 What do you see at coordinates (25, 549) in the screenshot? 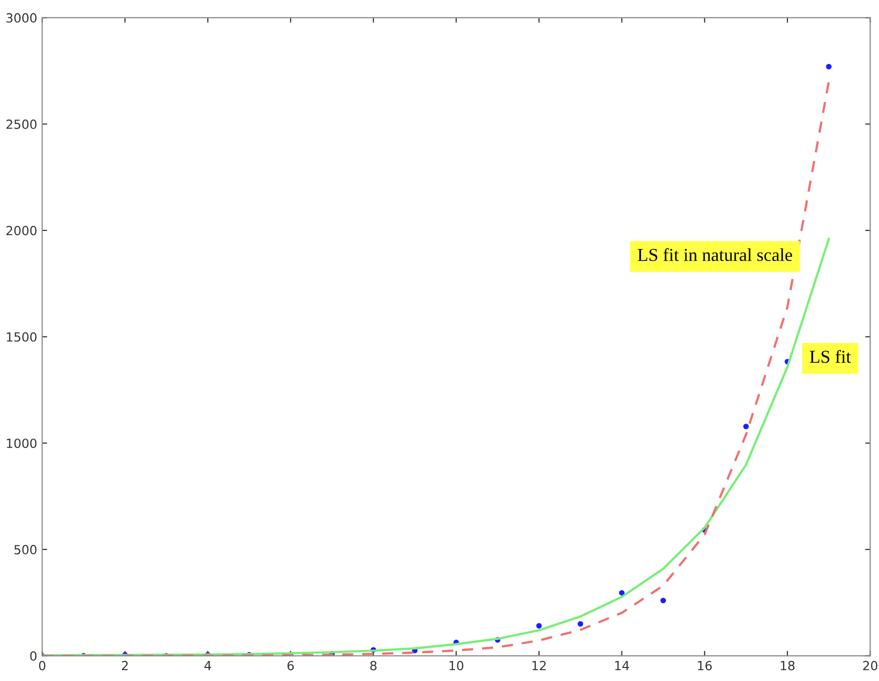
I see `y-tick-label: 500` at bounding box center [25, 549].